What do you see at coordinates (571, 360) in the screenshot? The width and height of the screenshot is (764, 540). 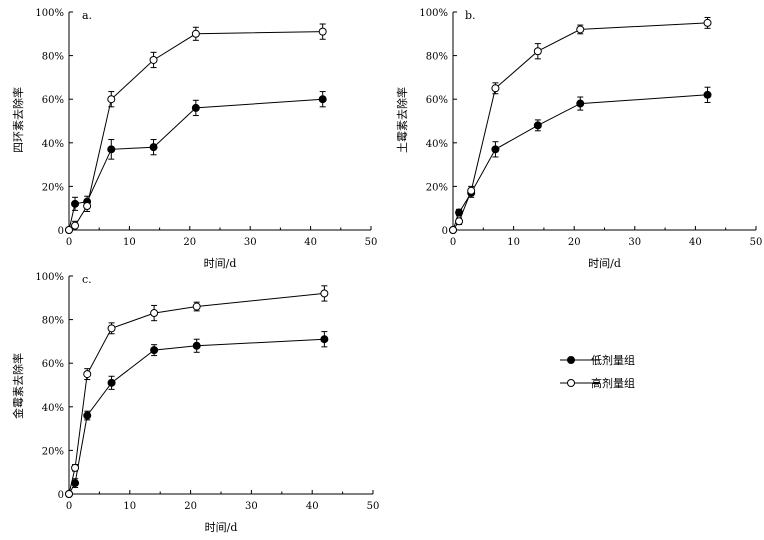 I see `legend-marker-low` at bounding box center [571, 360].